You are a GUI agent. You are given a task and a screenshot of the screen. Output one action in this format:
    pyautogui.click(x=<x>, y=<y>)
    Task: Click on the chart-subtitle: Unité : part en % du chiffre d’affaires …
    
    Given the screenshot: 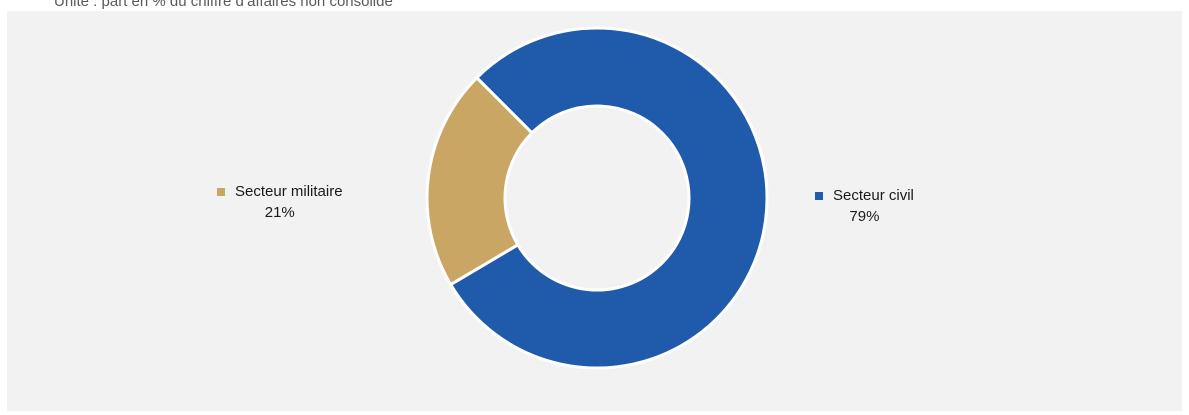 What is the action you would take?
    pyautogui.click(x=223, y=5)
    